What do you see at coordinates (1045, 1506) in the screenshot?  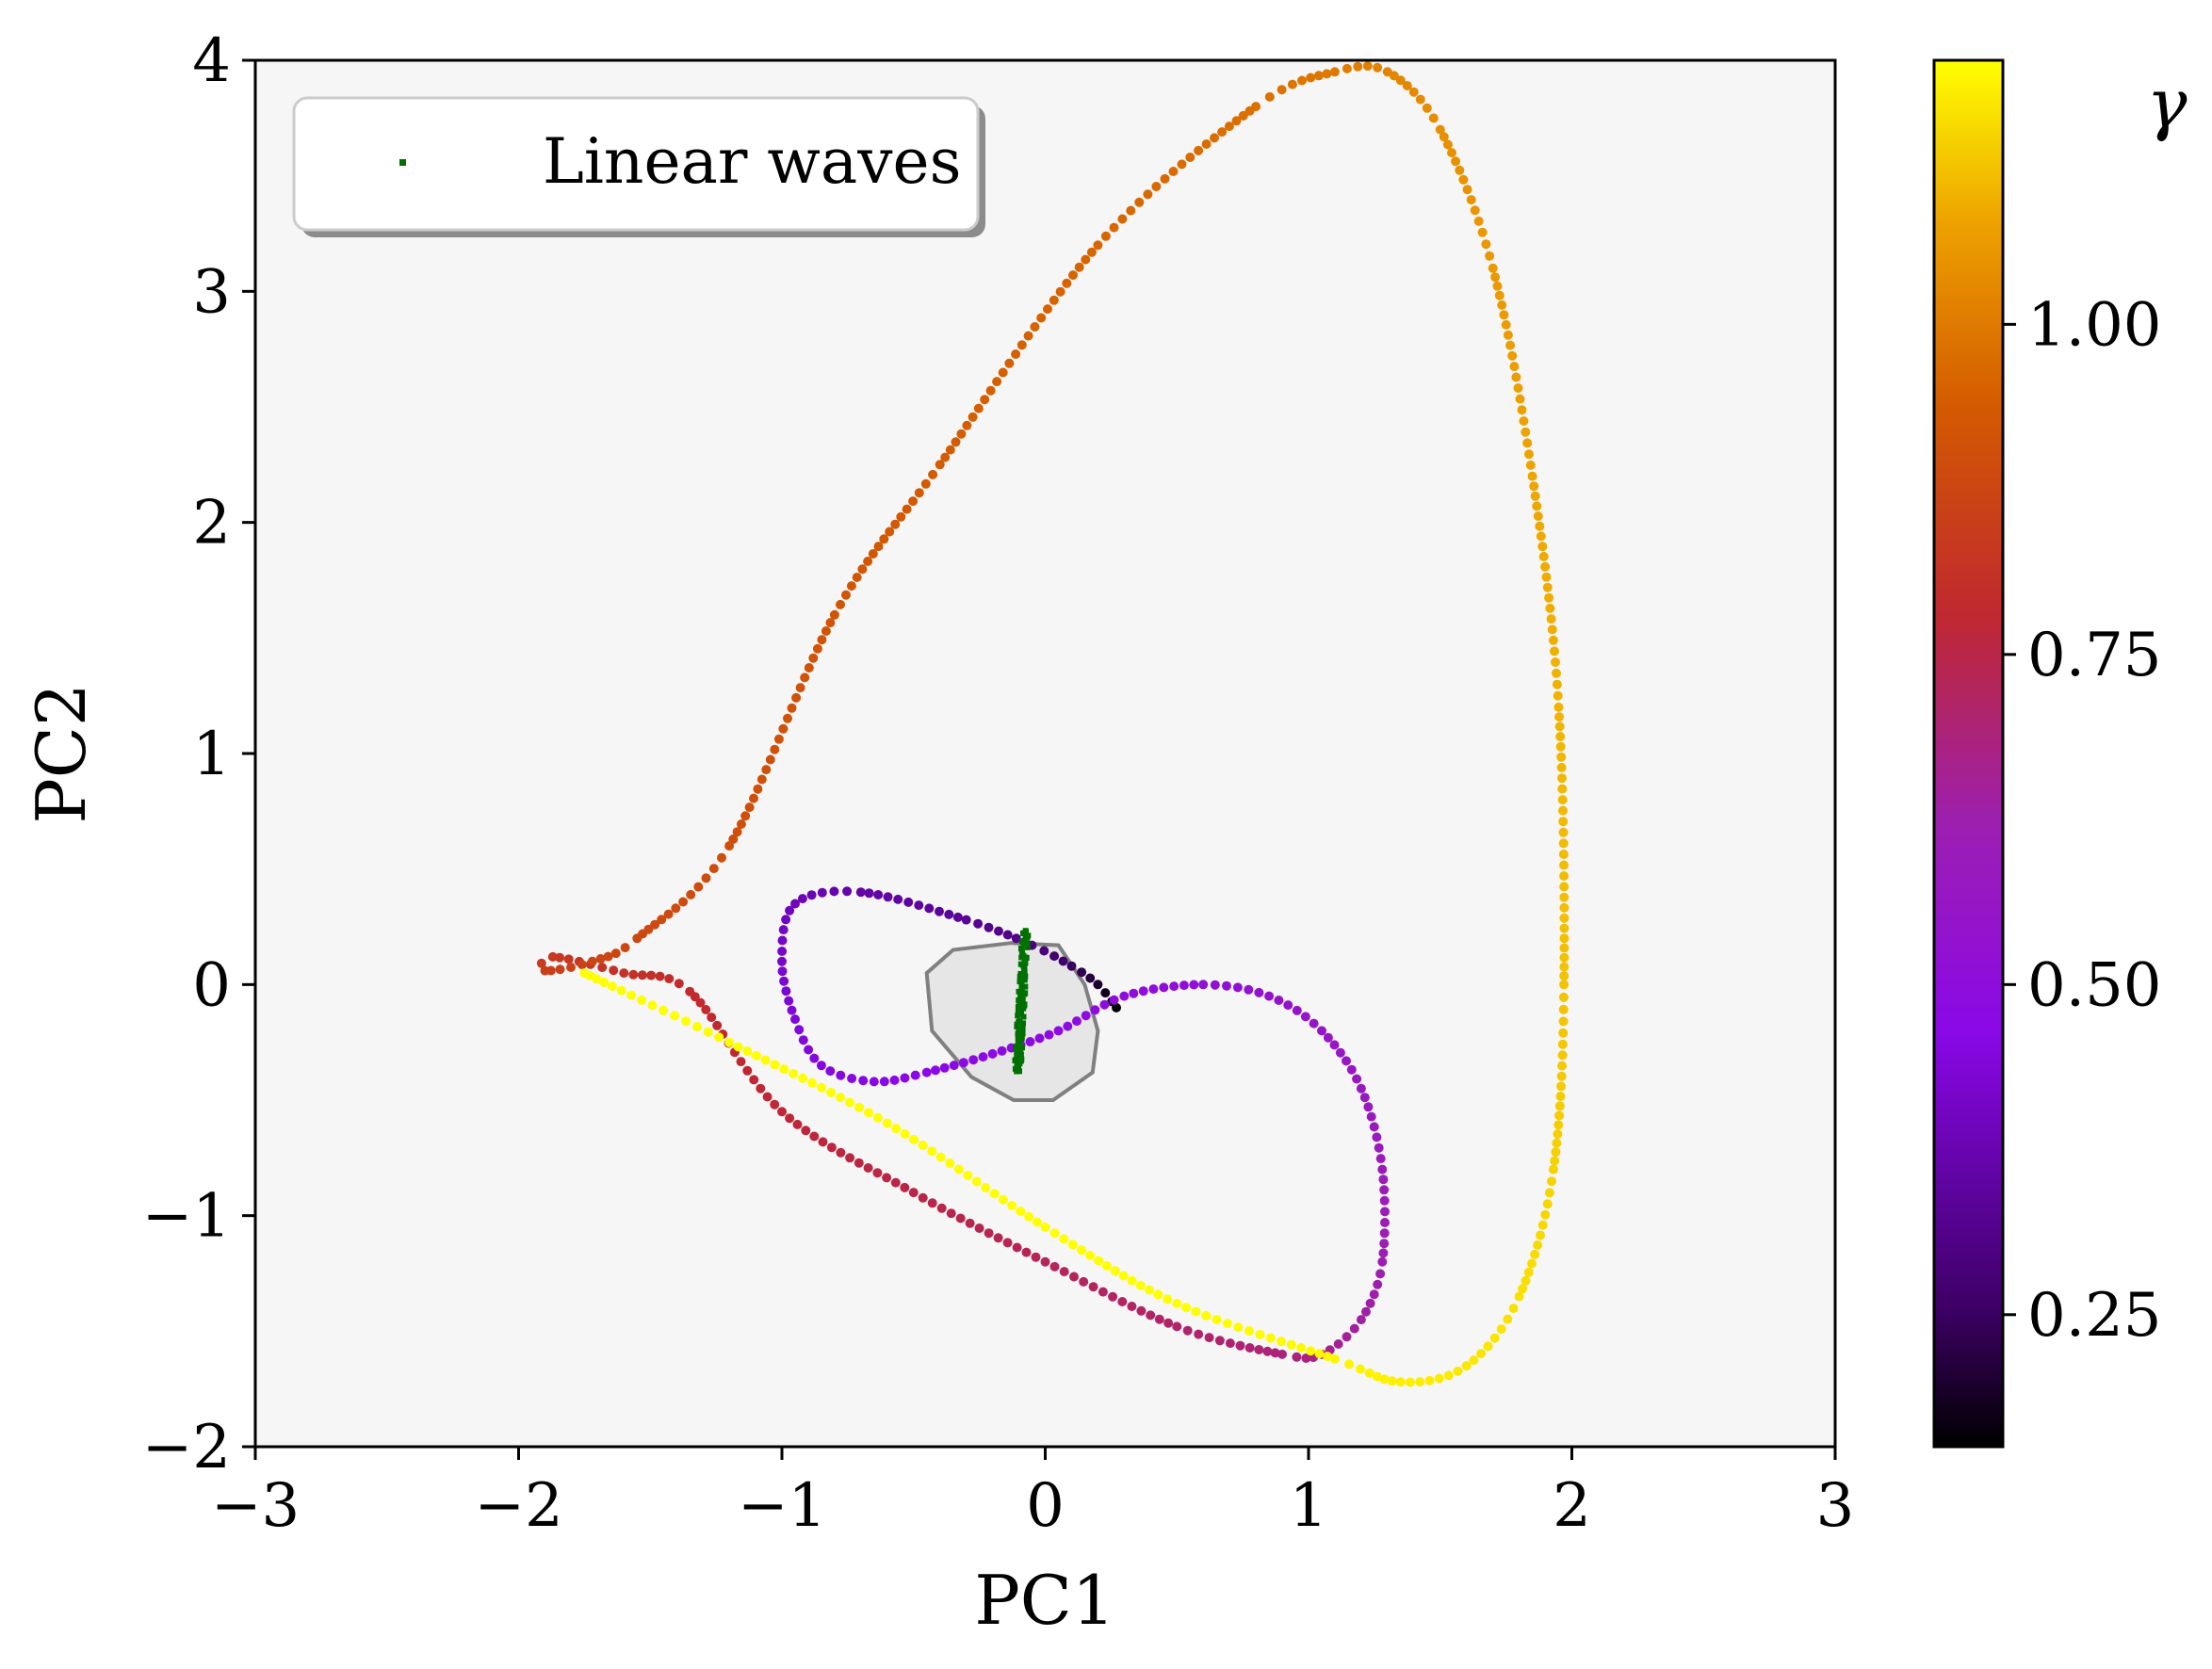 I see `x-tick-label: 0` at bounding box center [1045, 1506].